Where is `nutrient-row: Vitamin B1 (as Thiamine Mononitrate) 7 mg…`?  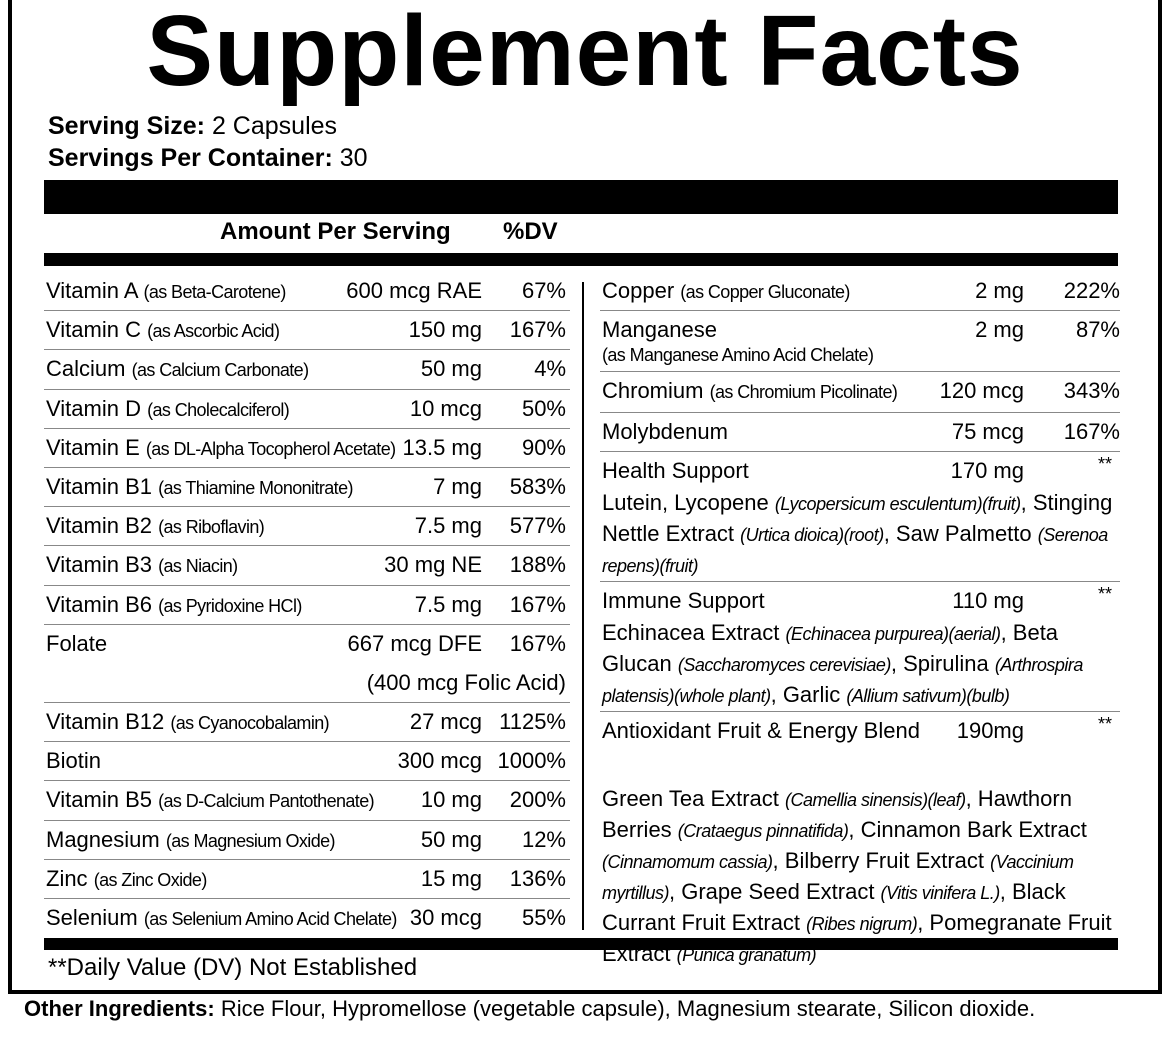 nutrient-row: Vitamin B1 (as Thiamine Mononitrate) 7 mg… is located at coordinates (307, 488).